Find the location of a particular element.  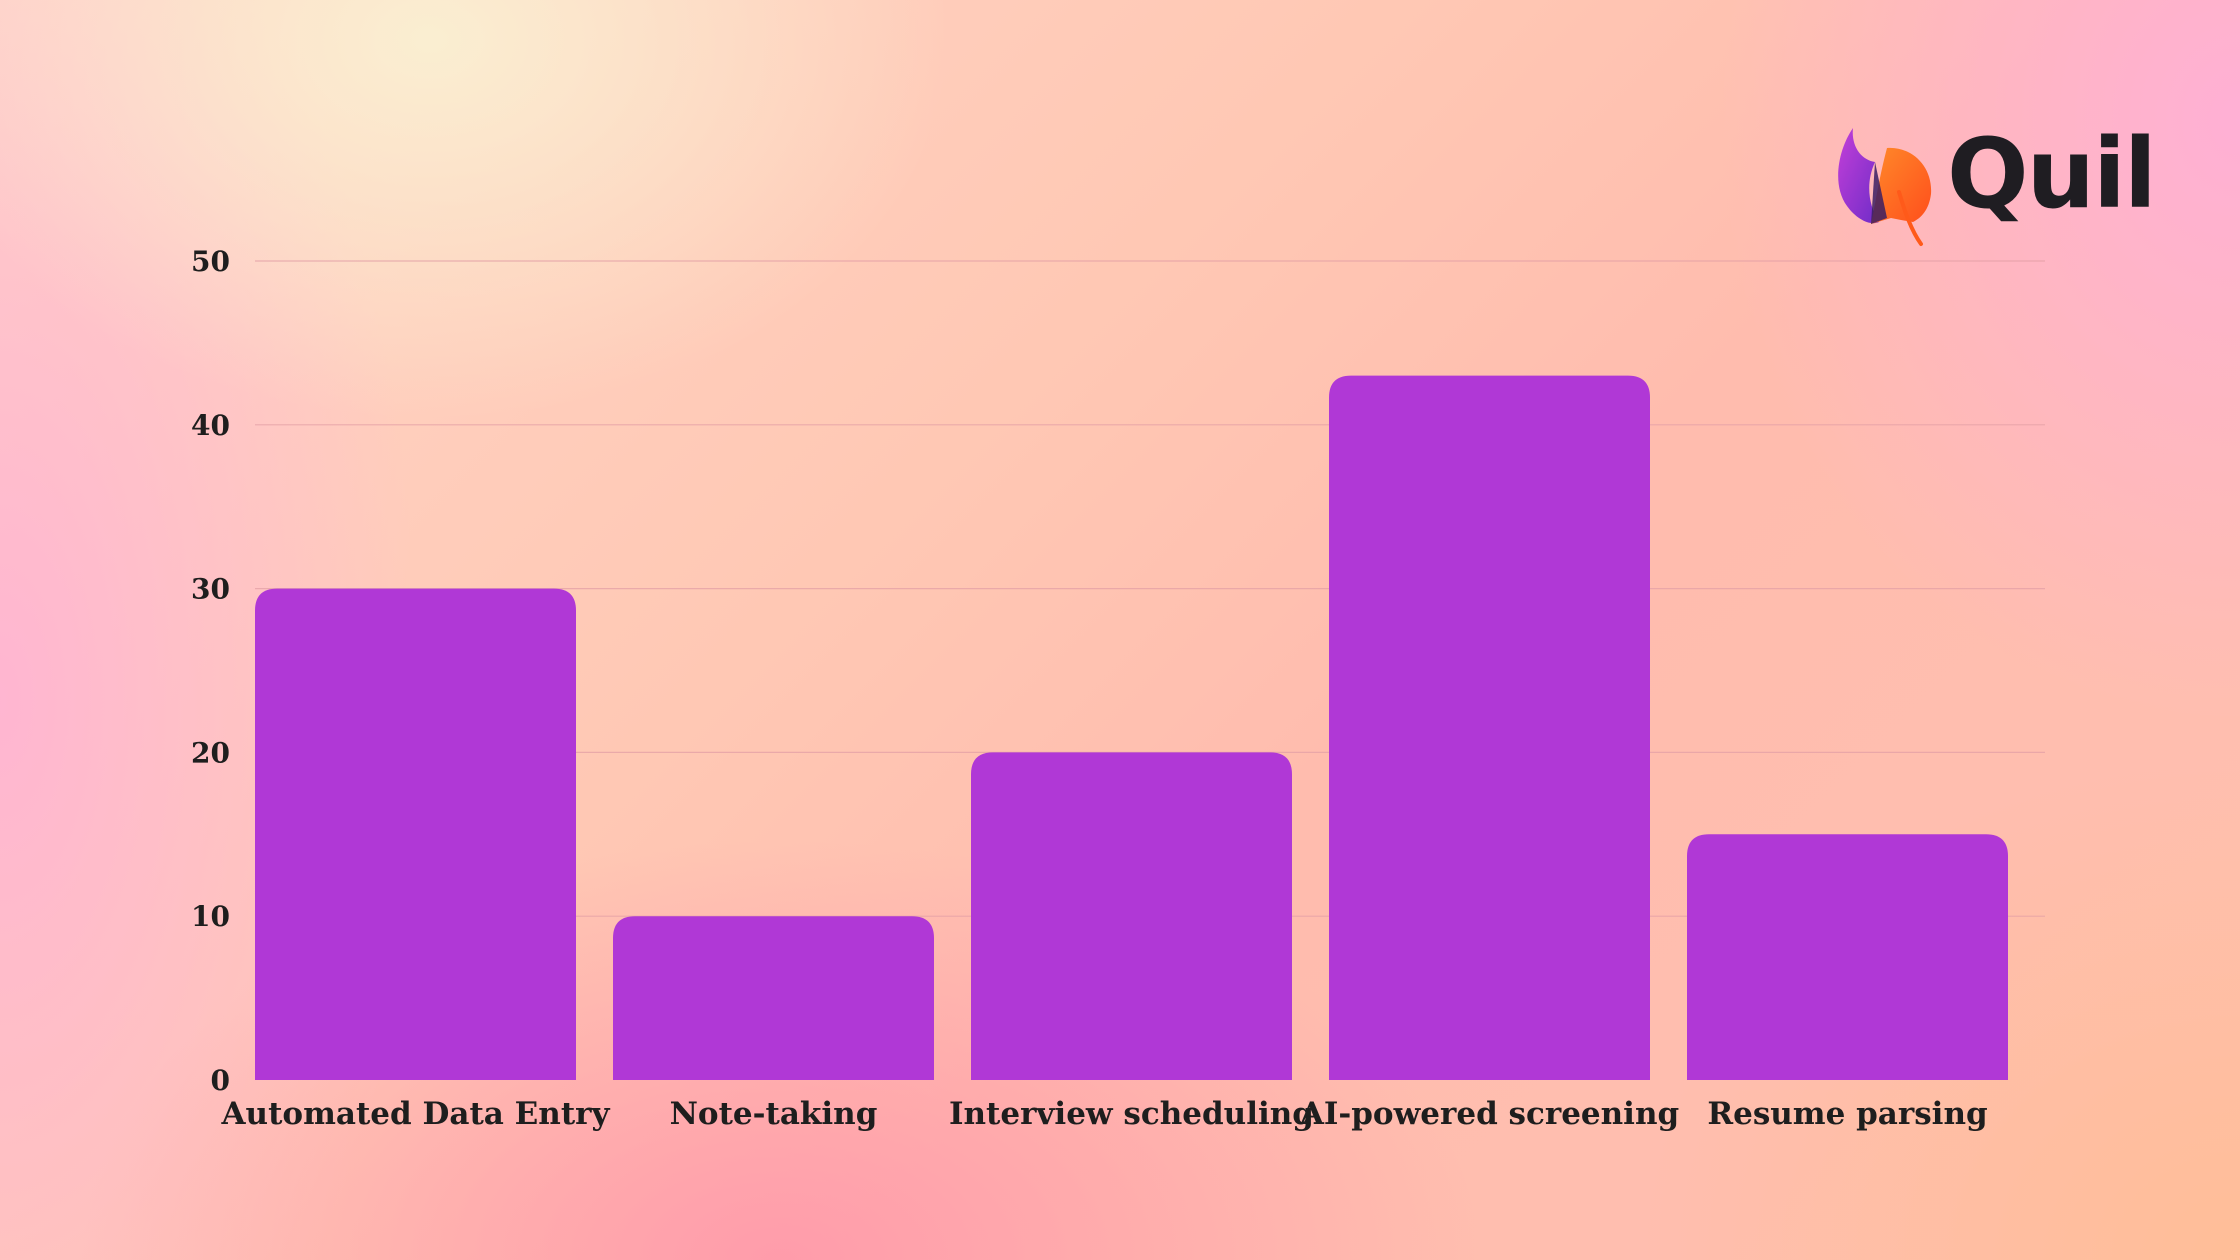

x-tick-label: Note-taking is located at coordinates (774, 1114).